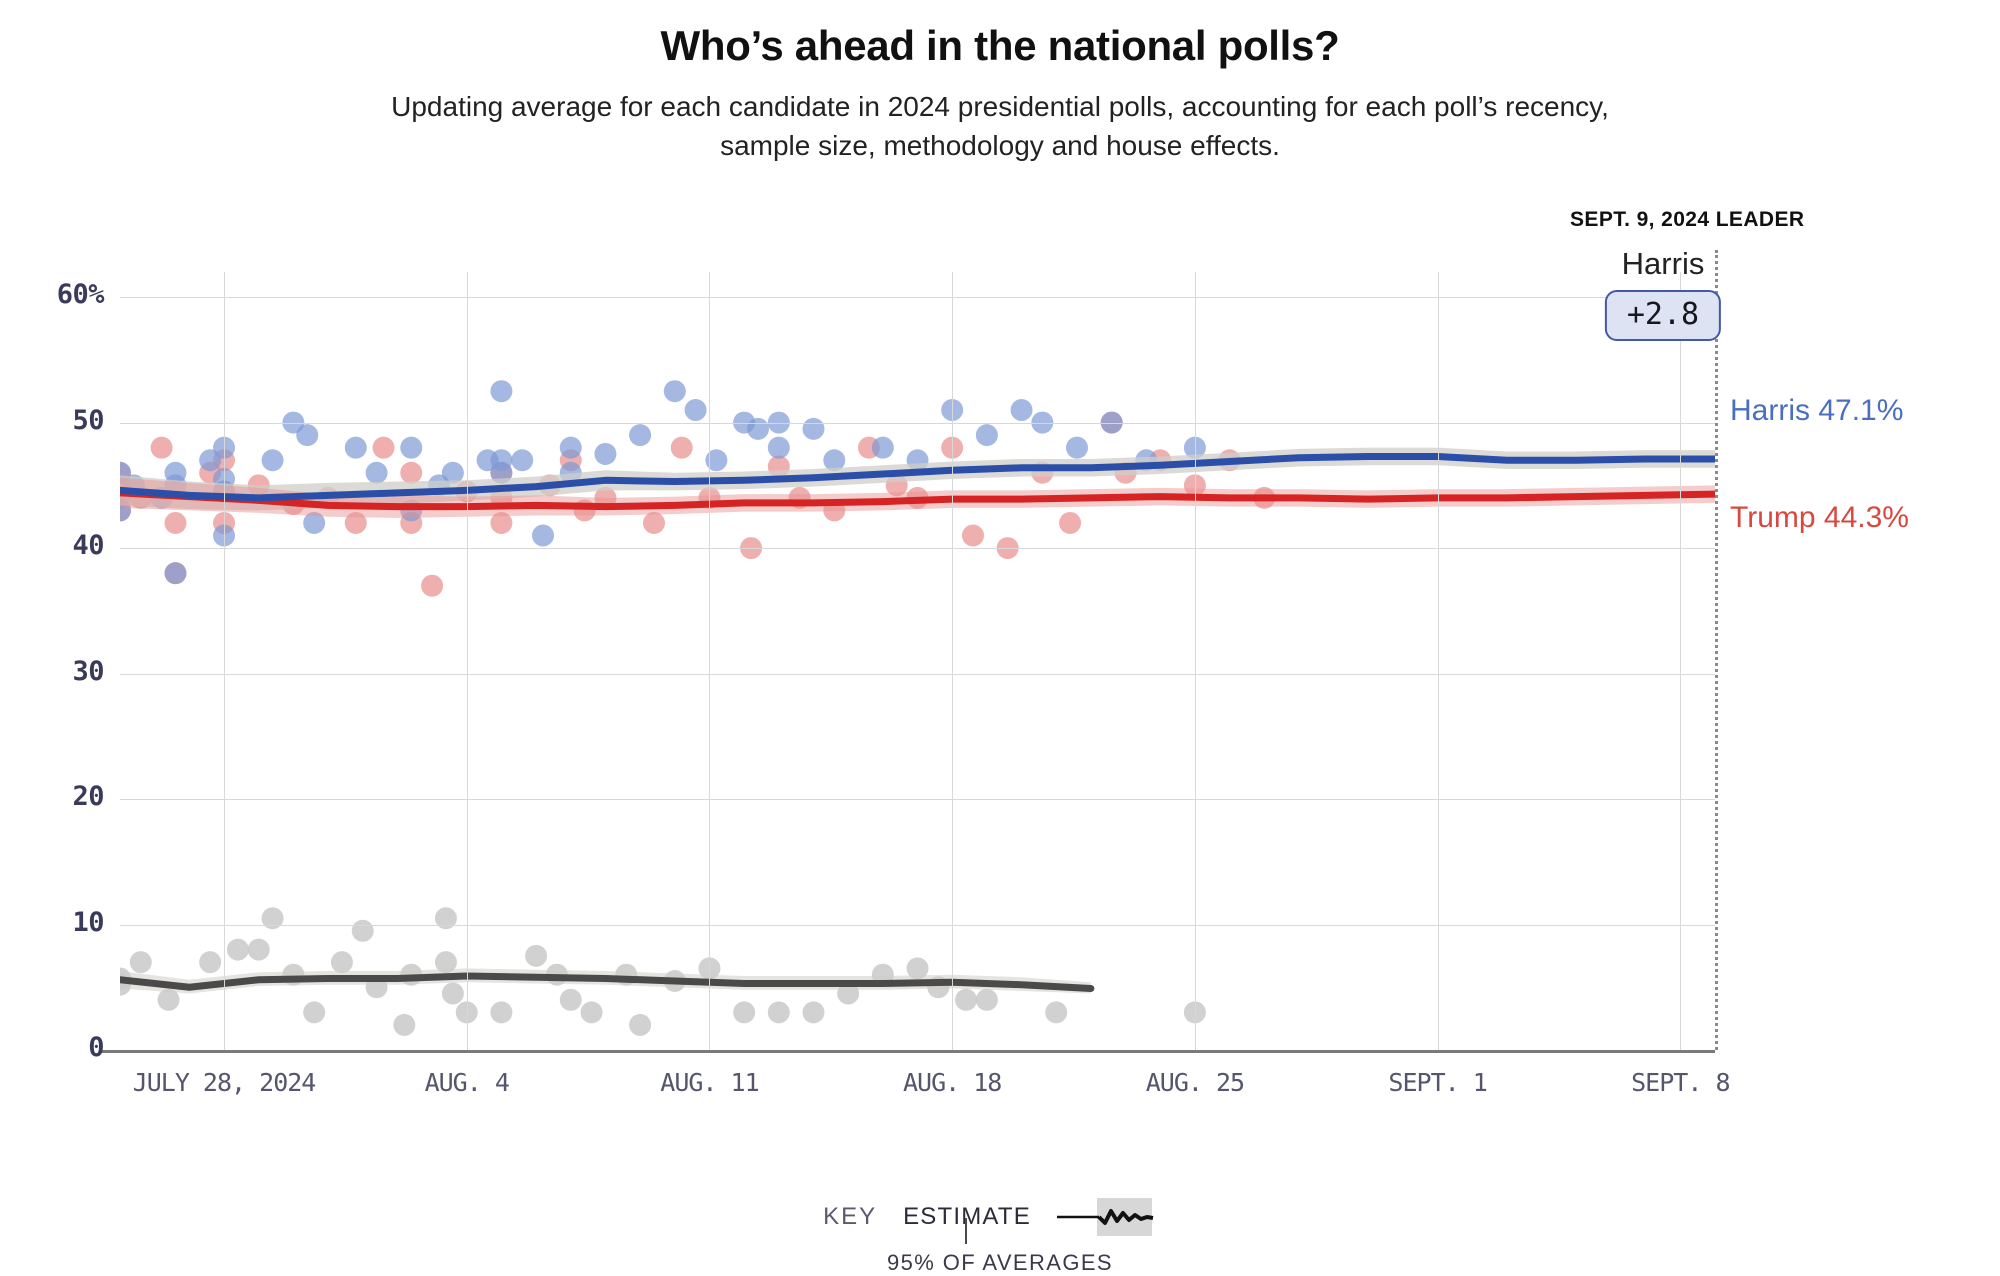  Describe the element at coordinates (1687, 219) in the screenshot. I see `leader-header: SEPT. 9, 2024 LEADER` at that location.